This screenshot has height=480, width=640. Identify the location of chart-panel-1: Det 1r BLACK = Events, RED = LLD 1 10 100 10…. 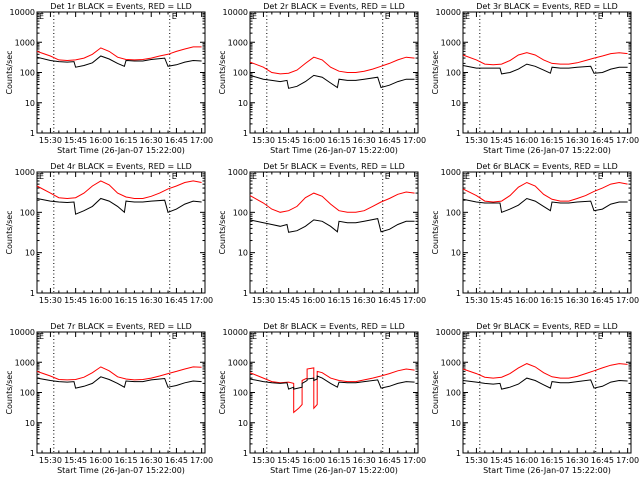
(109, 78).